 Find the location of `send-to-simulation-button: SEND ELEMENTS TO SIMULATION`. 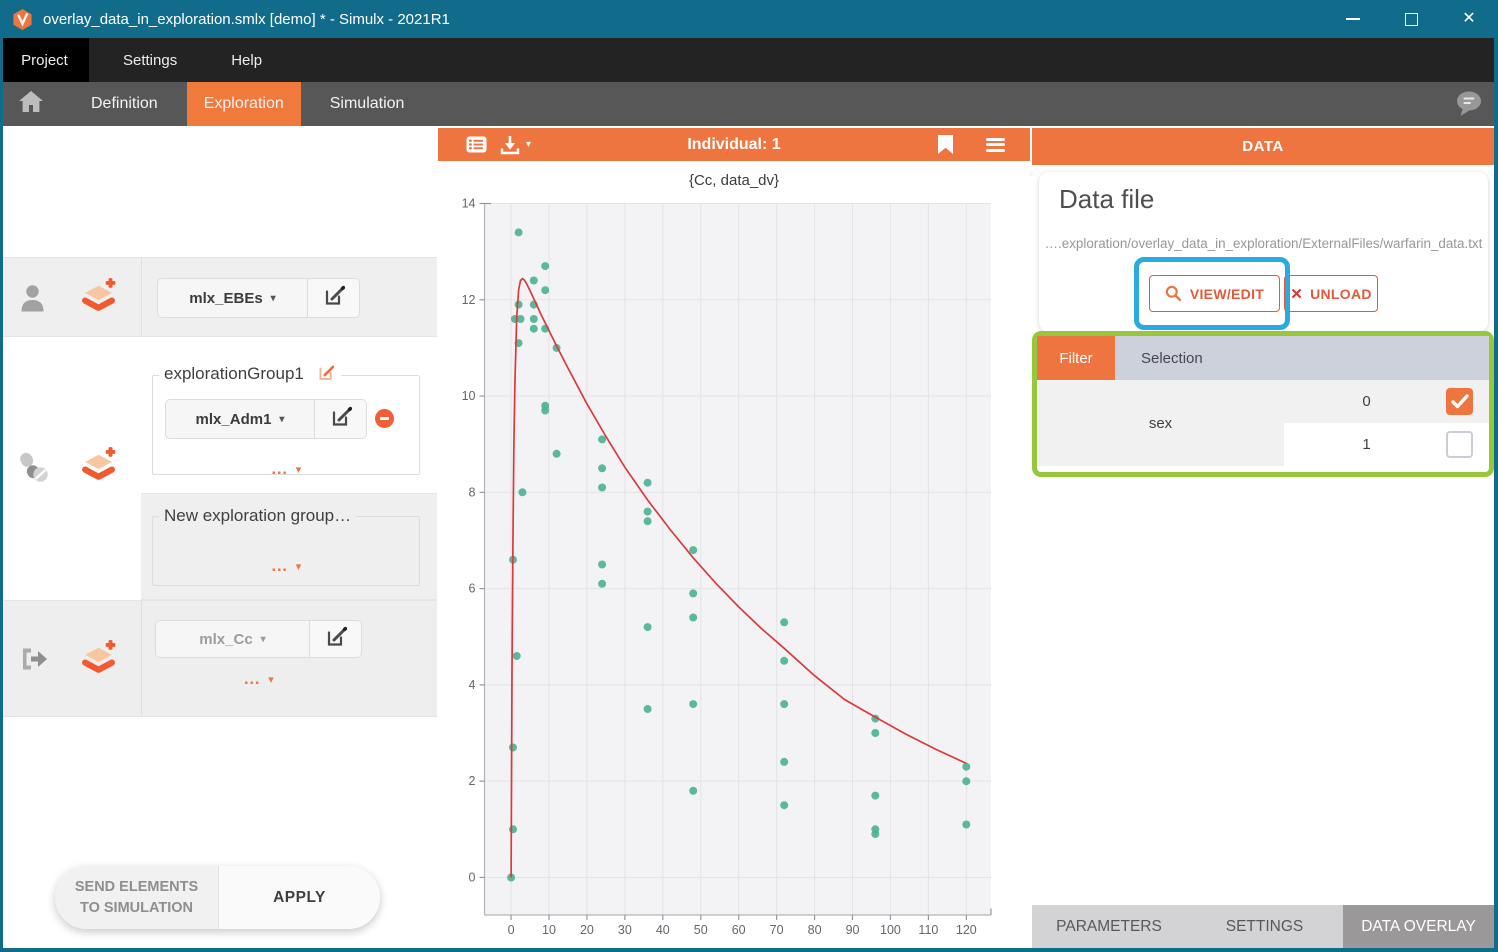

send-to-simulation-button: SEND ELEMENTS TO SIMULATION is located at coordinates (137, 897).